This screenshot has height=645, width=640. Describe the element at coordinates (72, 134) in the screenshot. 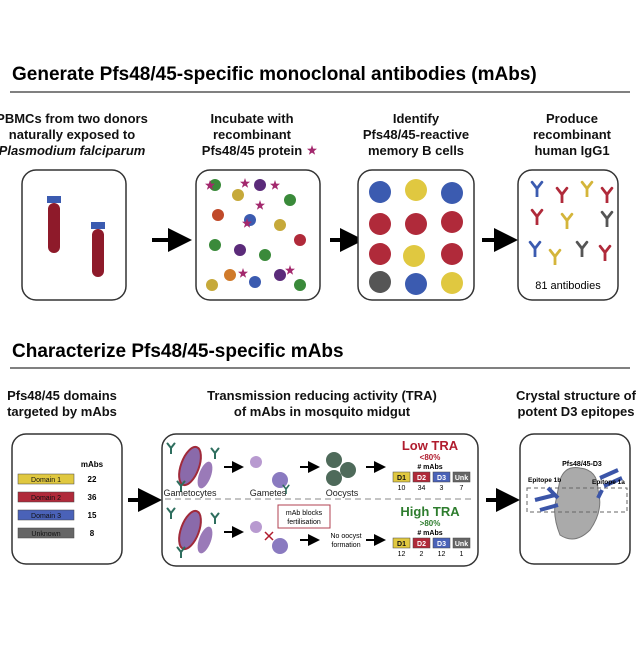

I see `svg-text: naturally exposed to` at that location.